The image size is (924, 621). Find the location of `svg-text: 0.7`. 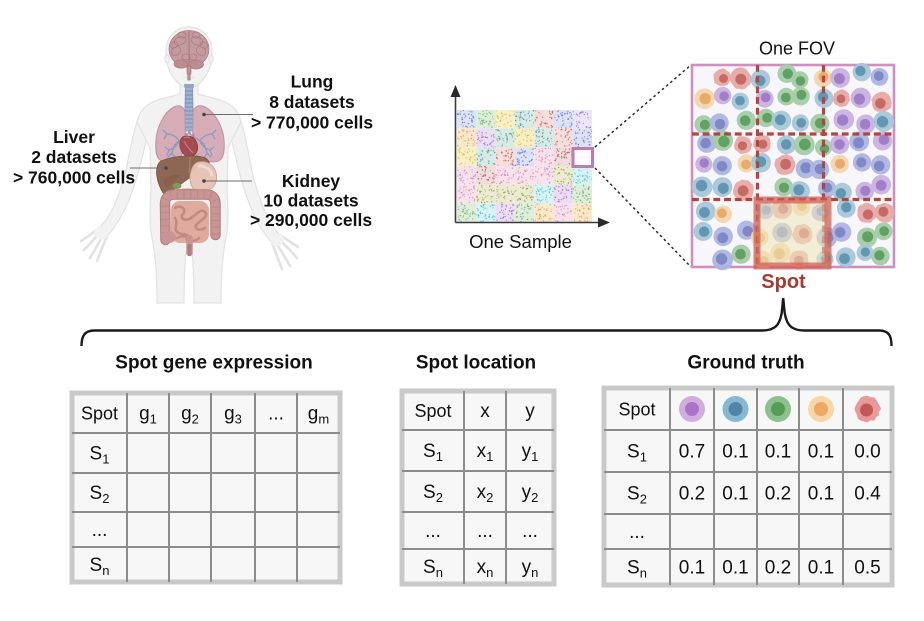

svg-text: 0.7 is located at coordinates (692, 452).